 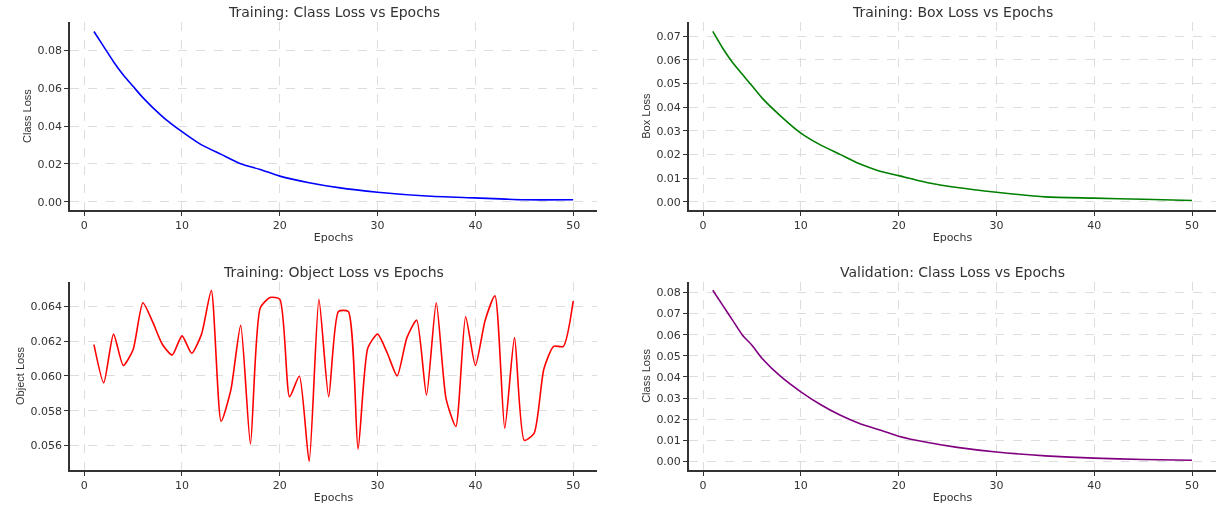 What do you see at coordinates (953, 12) in the screenshot?
I see `chart-title: Training: Box Loss vs Epochs` at bounding box center [953, 12].